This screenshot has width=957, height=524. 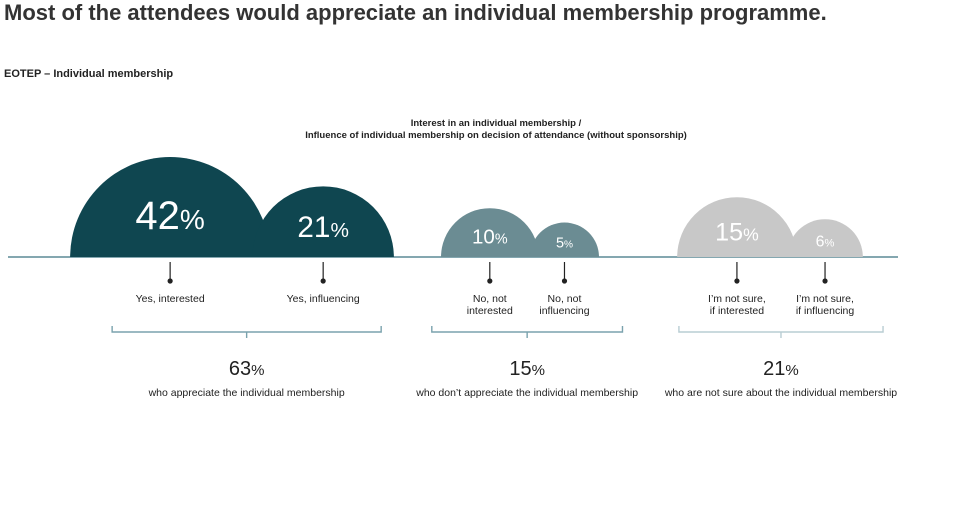 What do you see at coordinates (170, 299) in the screenshot?
I see `category-label-0-0-0: Yes, interested` at bounding box center [170, 299].